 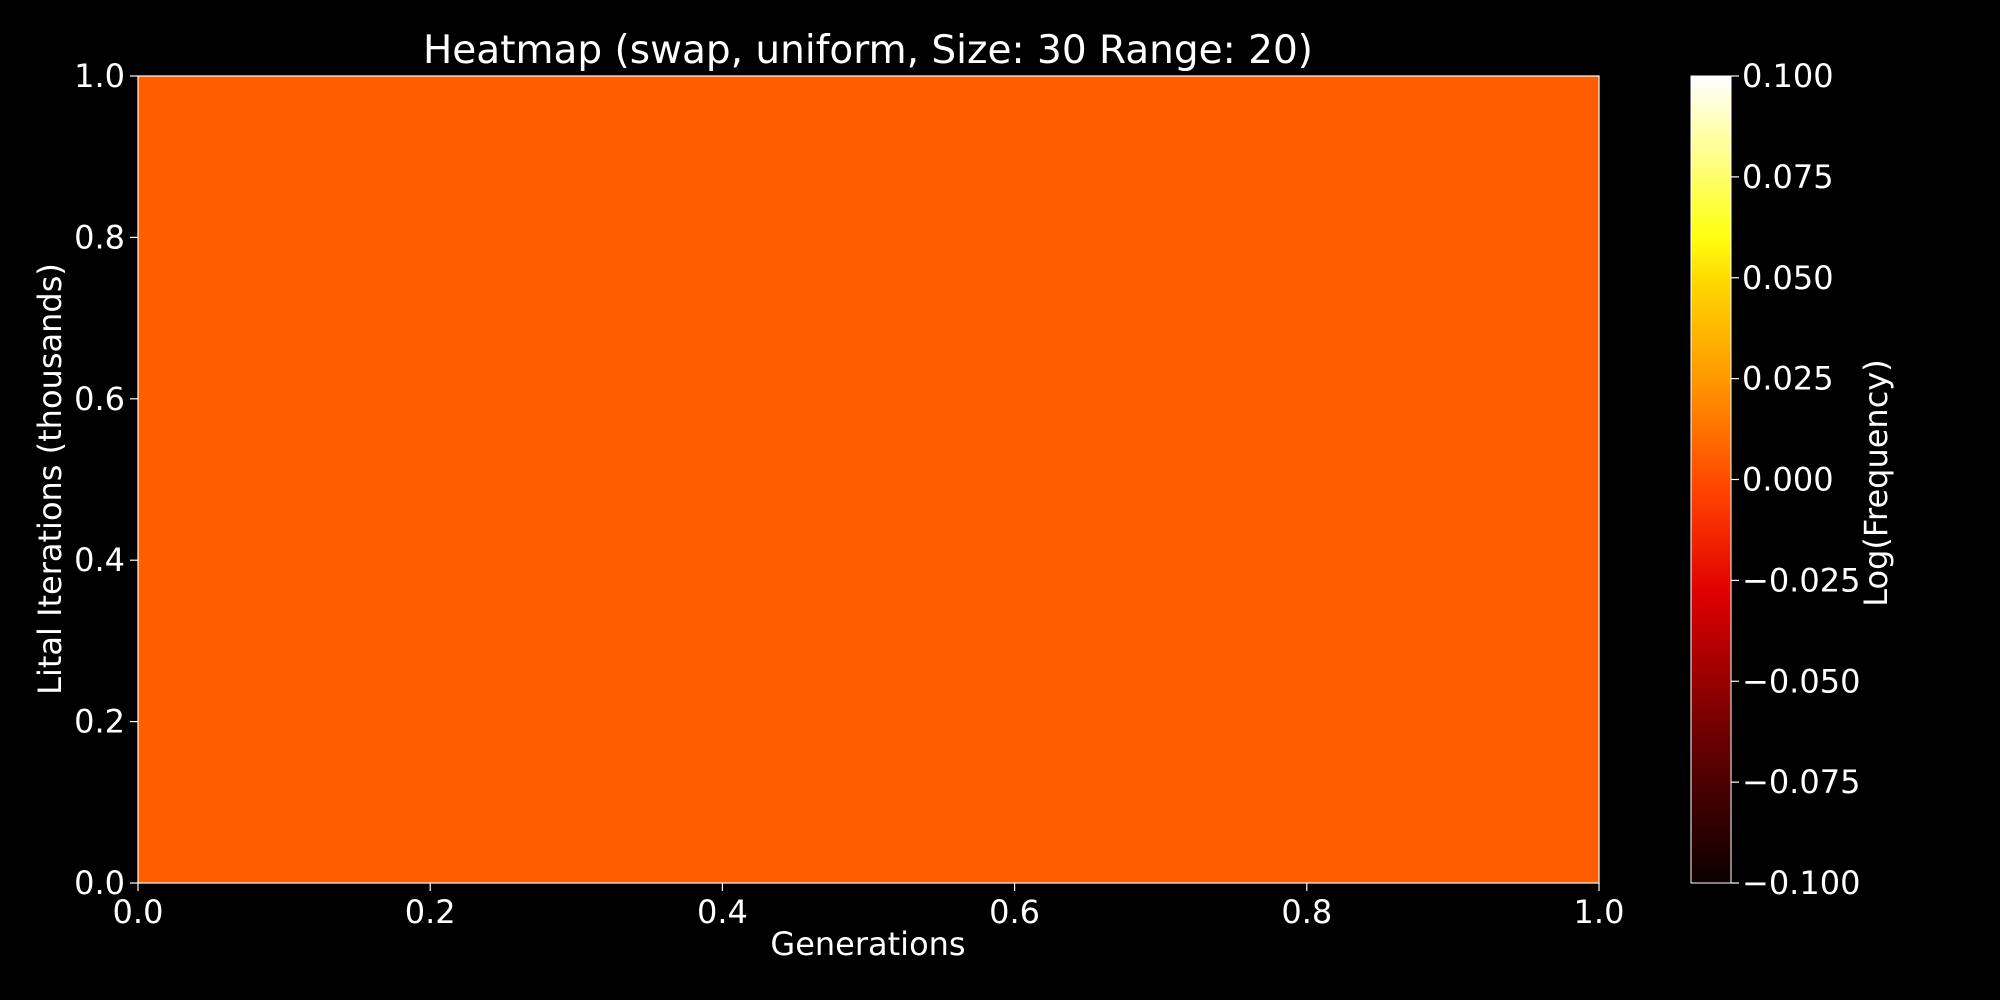 I want to click on colorbar-tick-label: 0.050, so click(x=1788, y=278).